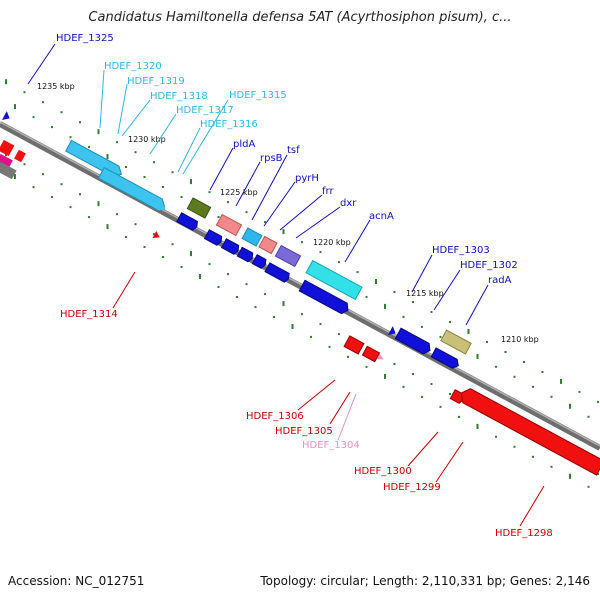 The image size is (600, 600). What do you see at coordinates (268, 245) in the screenshot?
I see `gene-pyrH-block` at bounding box center [268, 245].